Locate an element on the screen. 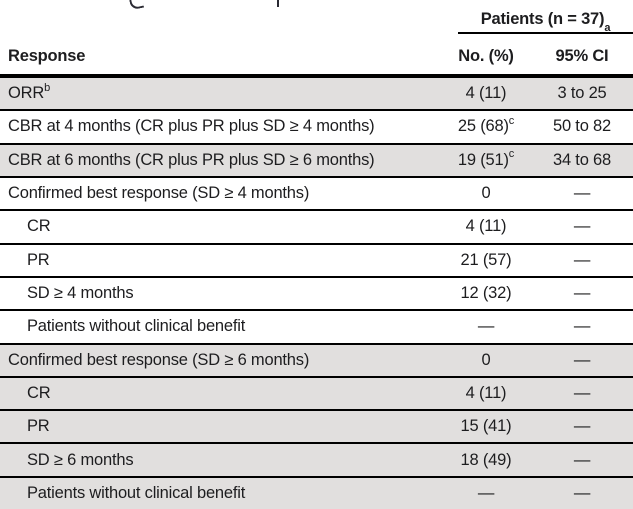 The image size is (633, 509). no-pct-value: 25 (68)c is located at coordinates (486, 125).